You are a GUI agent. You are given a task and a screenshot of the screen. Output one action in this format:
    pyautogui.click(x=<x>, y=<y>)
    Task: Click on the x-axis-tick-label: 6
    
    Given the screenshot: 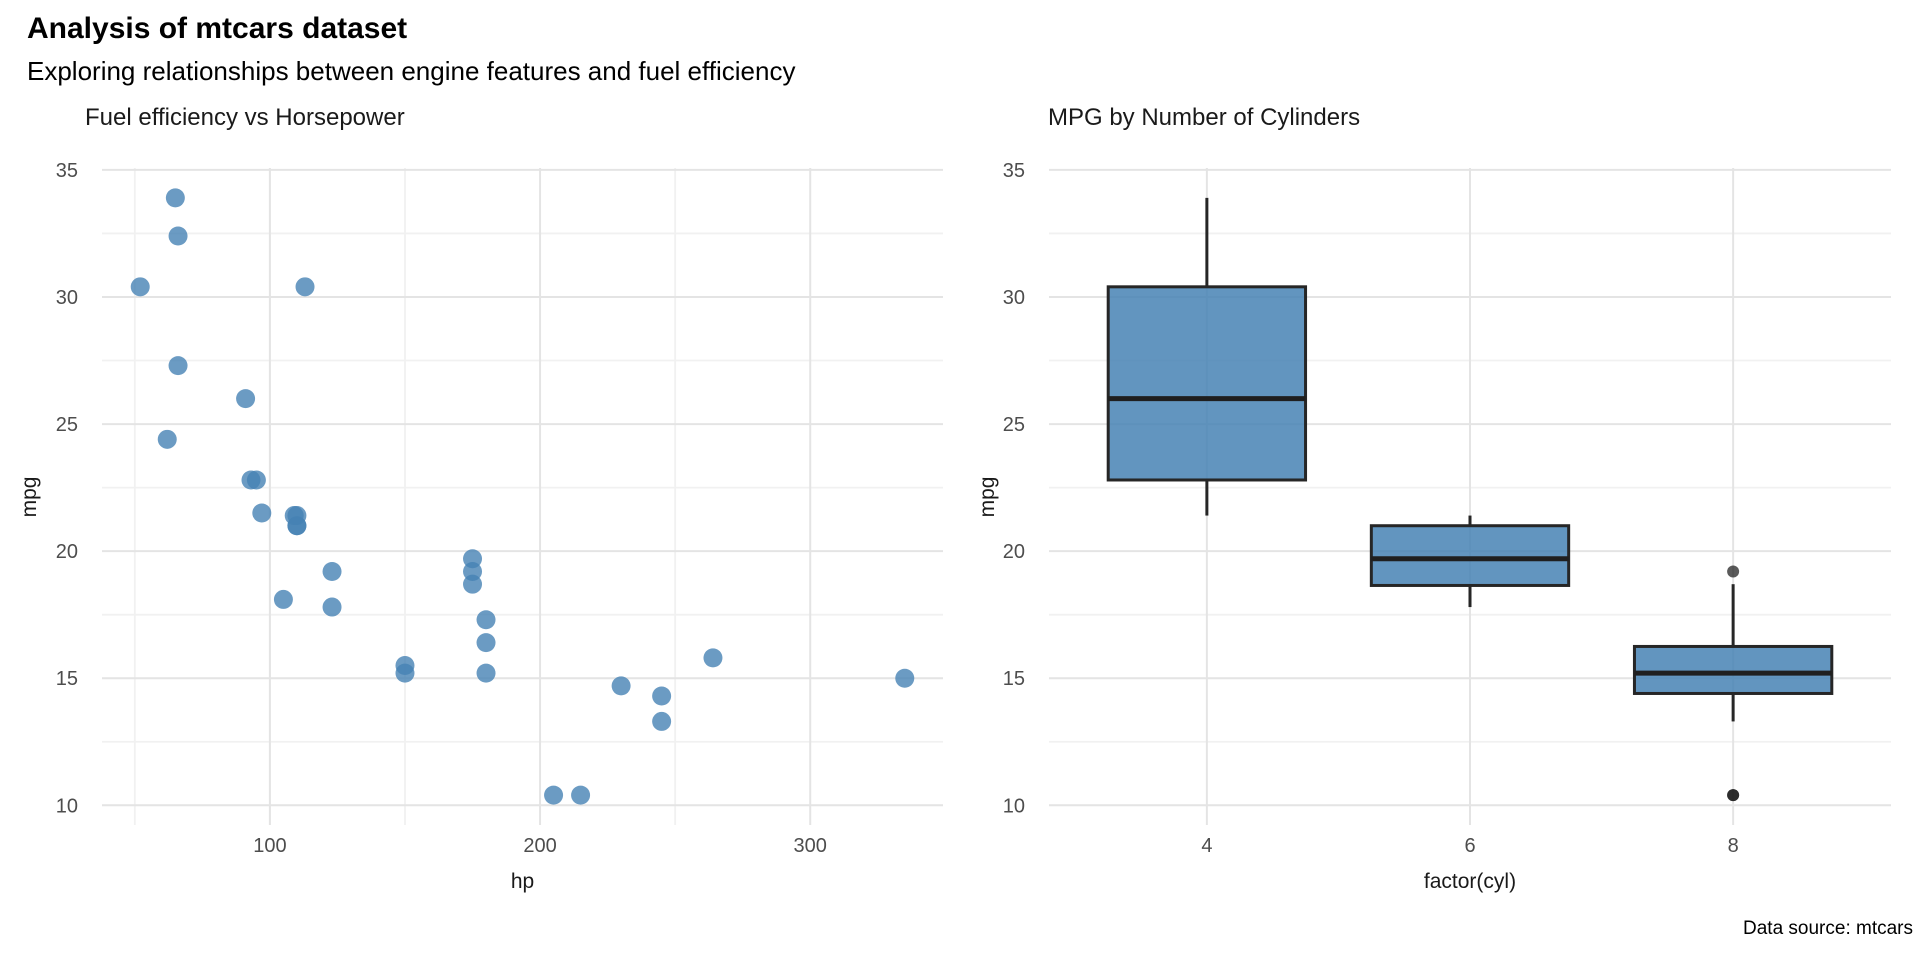 What is the action you would take?
    pyautogui.click(x=1469, y=846)
    